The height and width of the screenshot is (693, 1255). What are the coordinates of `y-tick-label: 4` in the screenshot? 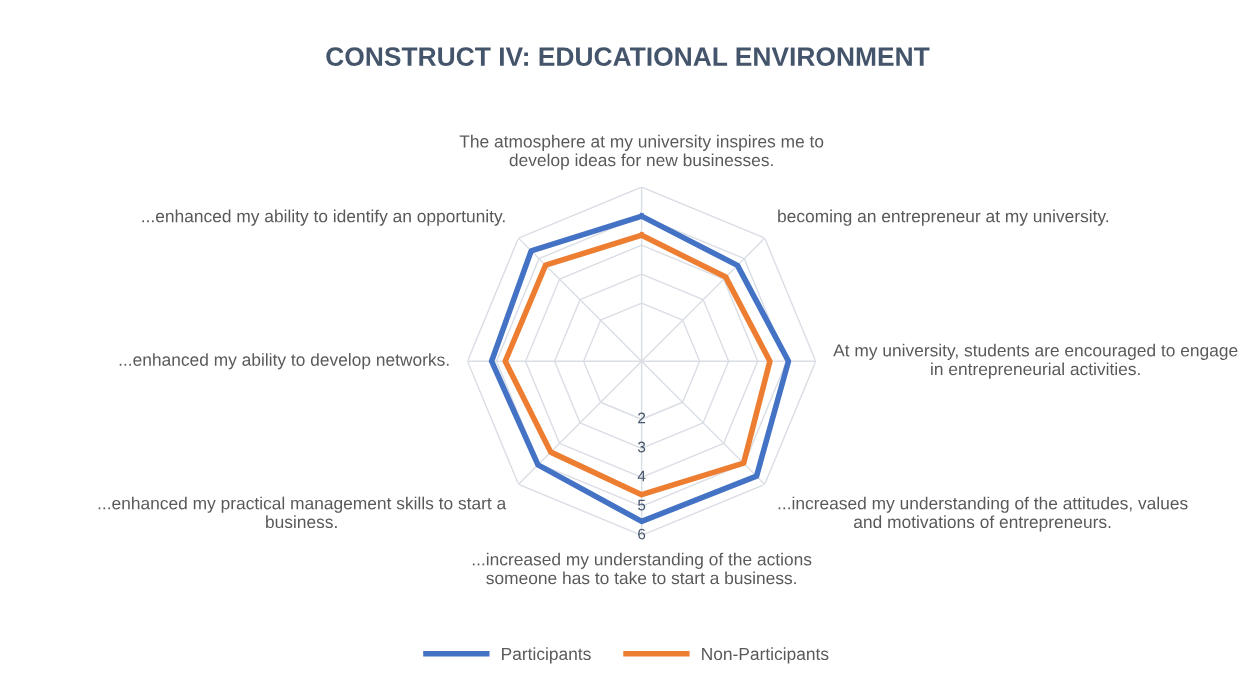 It's located at (641, 476).